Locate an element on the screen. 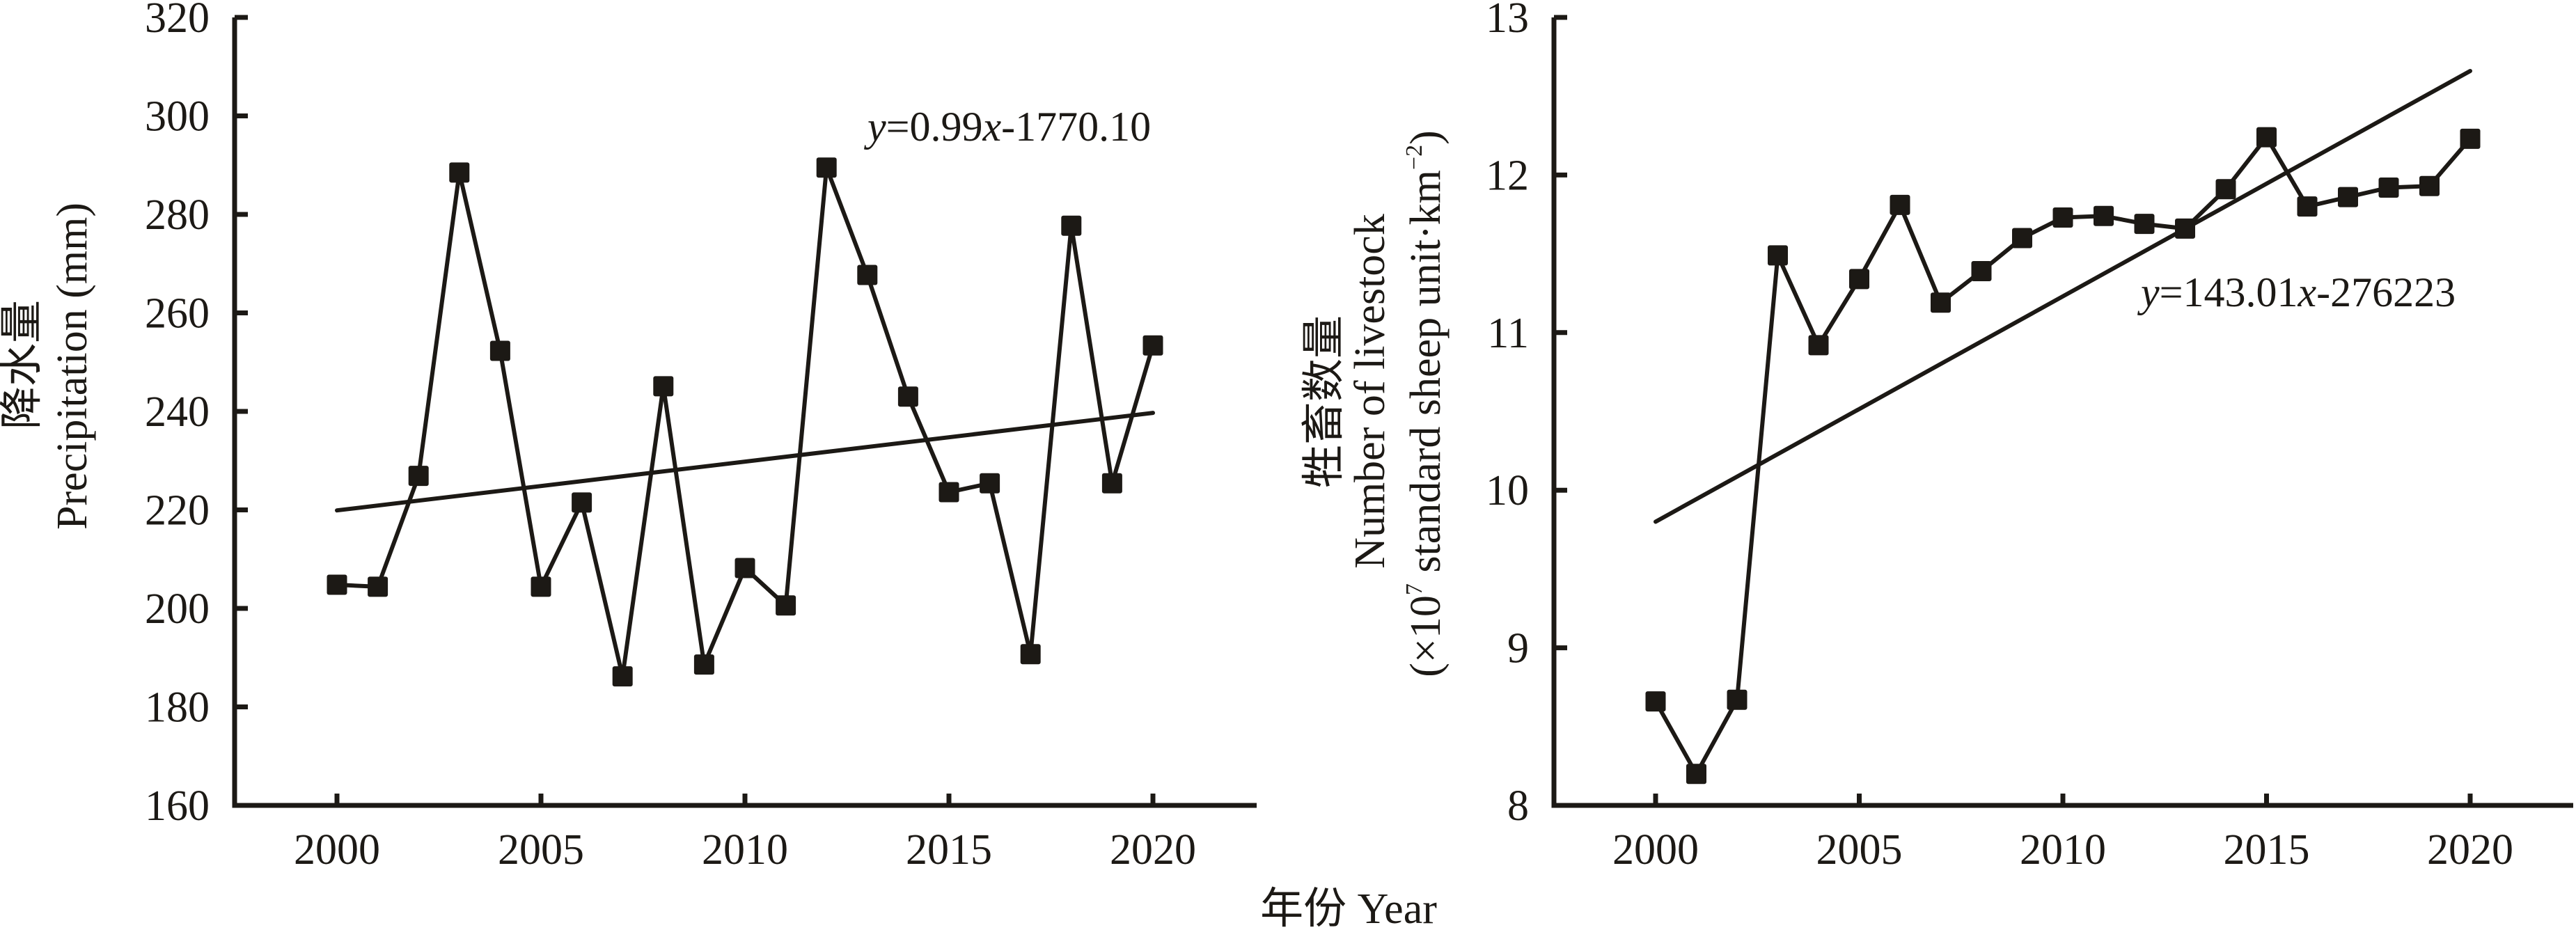  unit-exp2: −2 is located at coordinates (1414, 157).